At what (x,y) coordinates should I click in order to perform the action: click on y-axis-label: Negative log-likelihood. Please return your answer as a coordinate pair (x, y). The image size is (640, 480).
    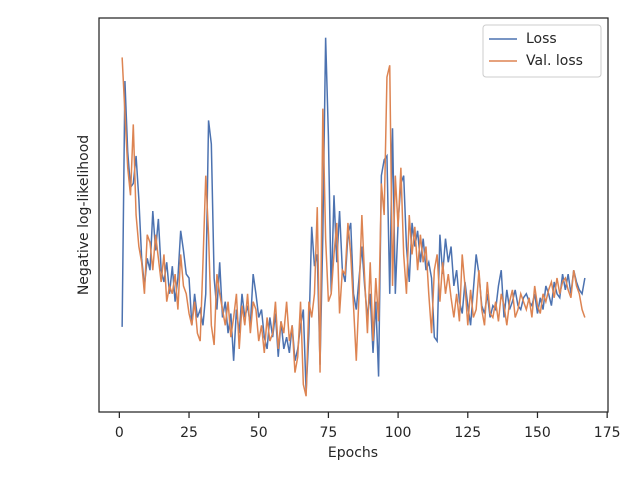
    Looking at the image, I should click on (84, 215).